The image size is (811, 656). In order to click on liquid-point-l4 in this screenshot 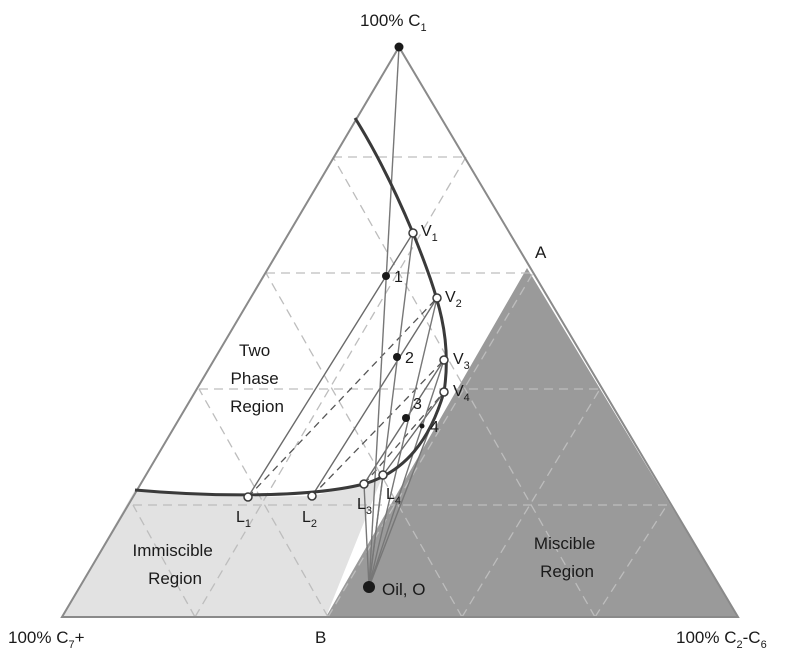, I will do `click(383, 475)`.